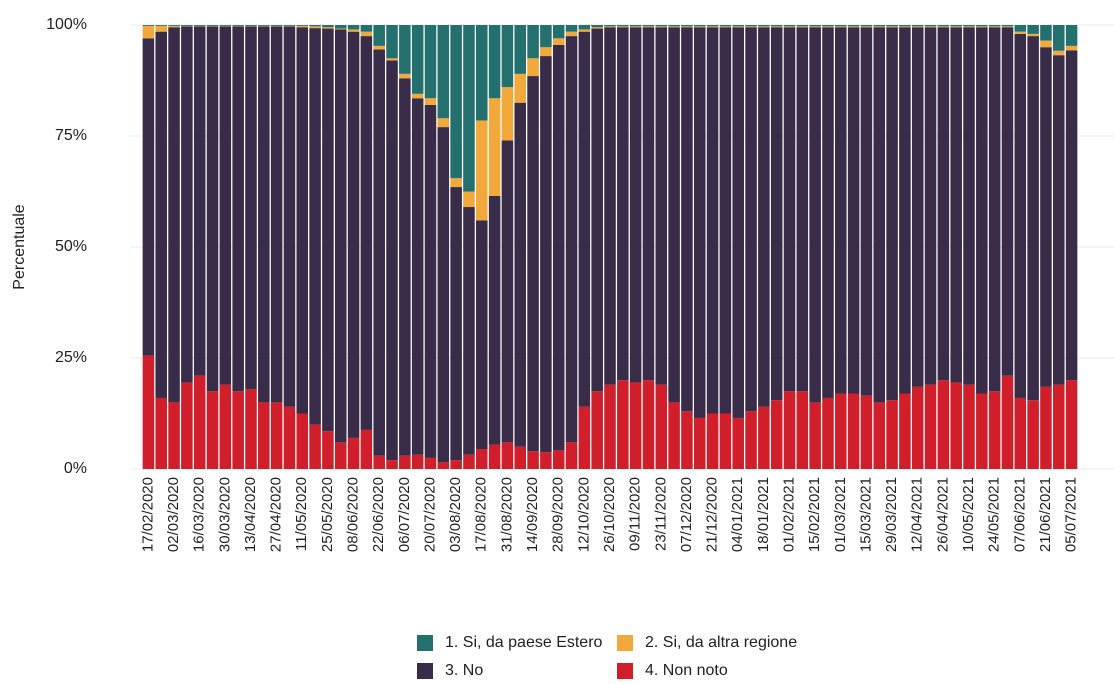 This screenshot has width=1114, height=684. Describe the element at coordinates (891, 514) in the screenshot. I see `x-tick-label: 29/03/2021` at that location.